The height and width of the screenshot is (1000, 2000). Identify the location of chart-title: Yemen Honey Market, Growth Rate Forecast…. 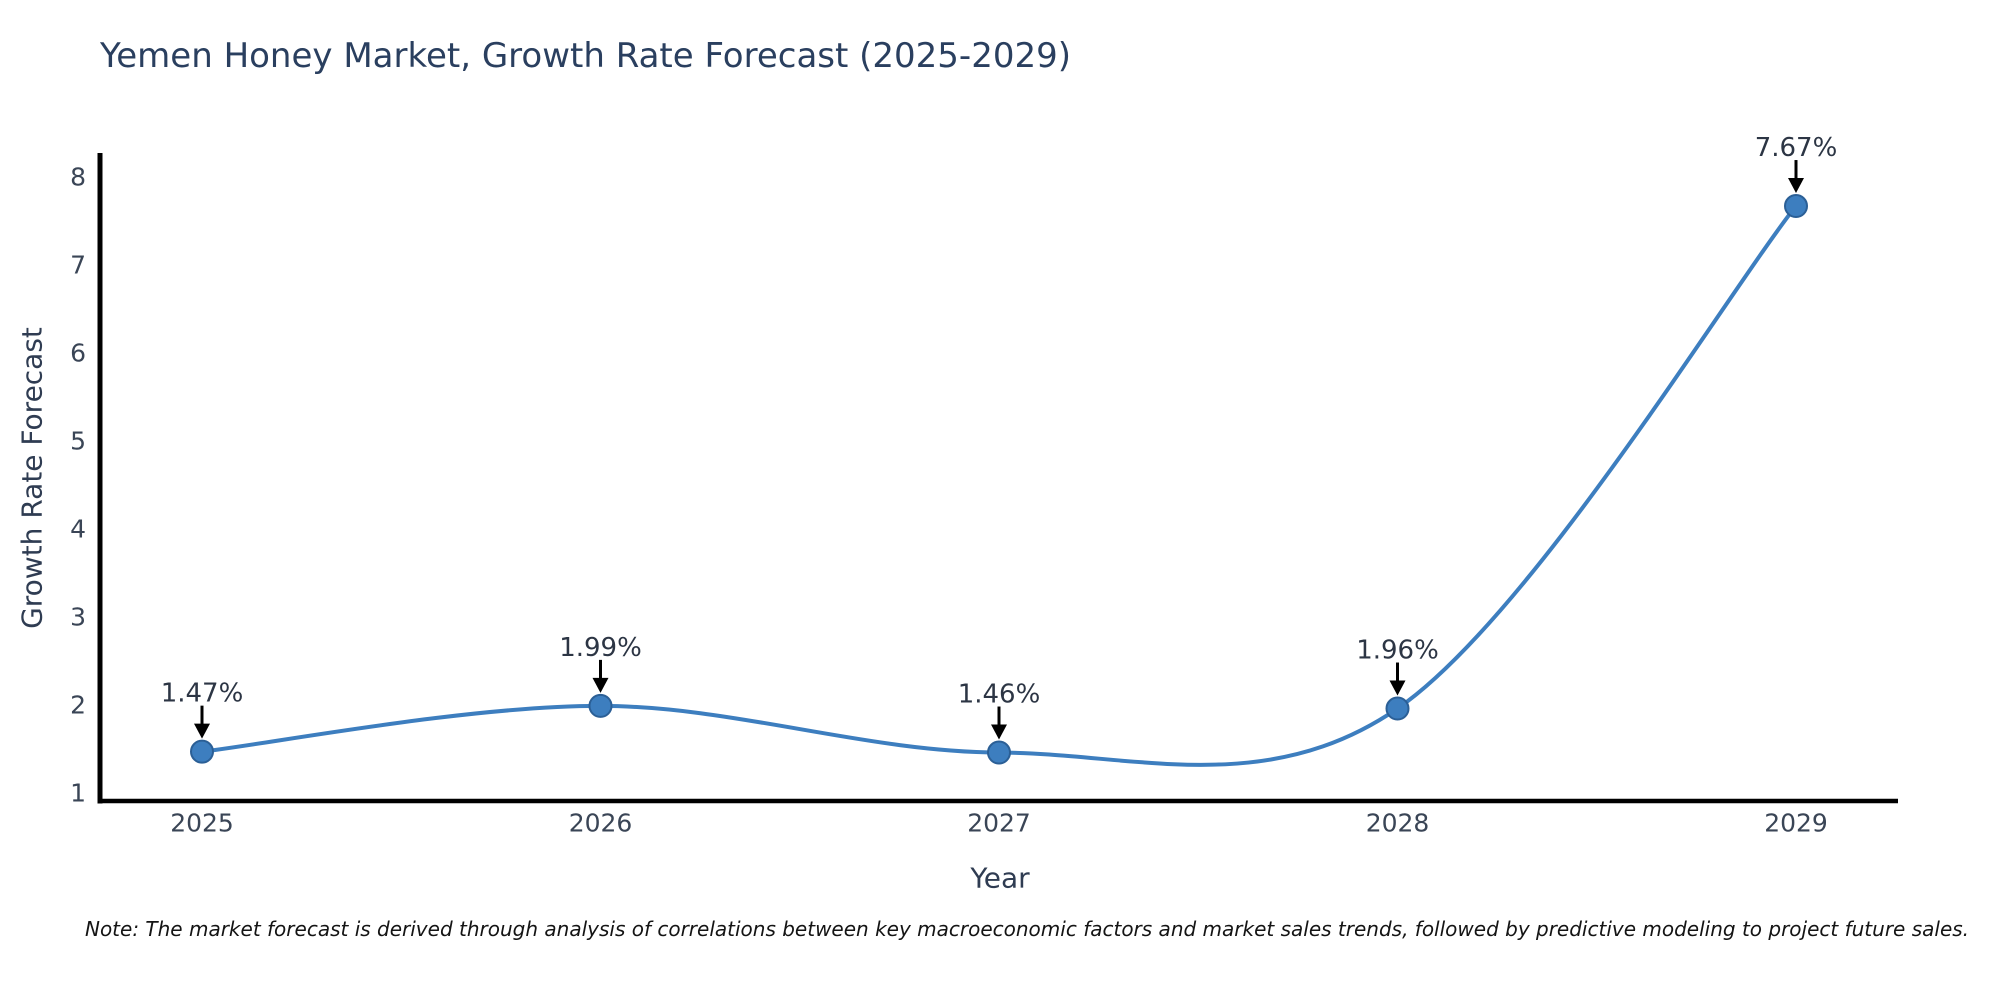
(585, 56).